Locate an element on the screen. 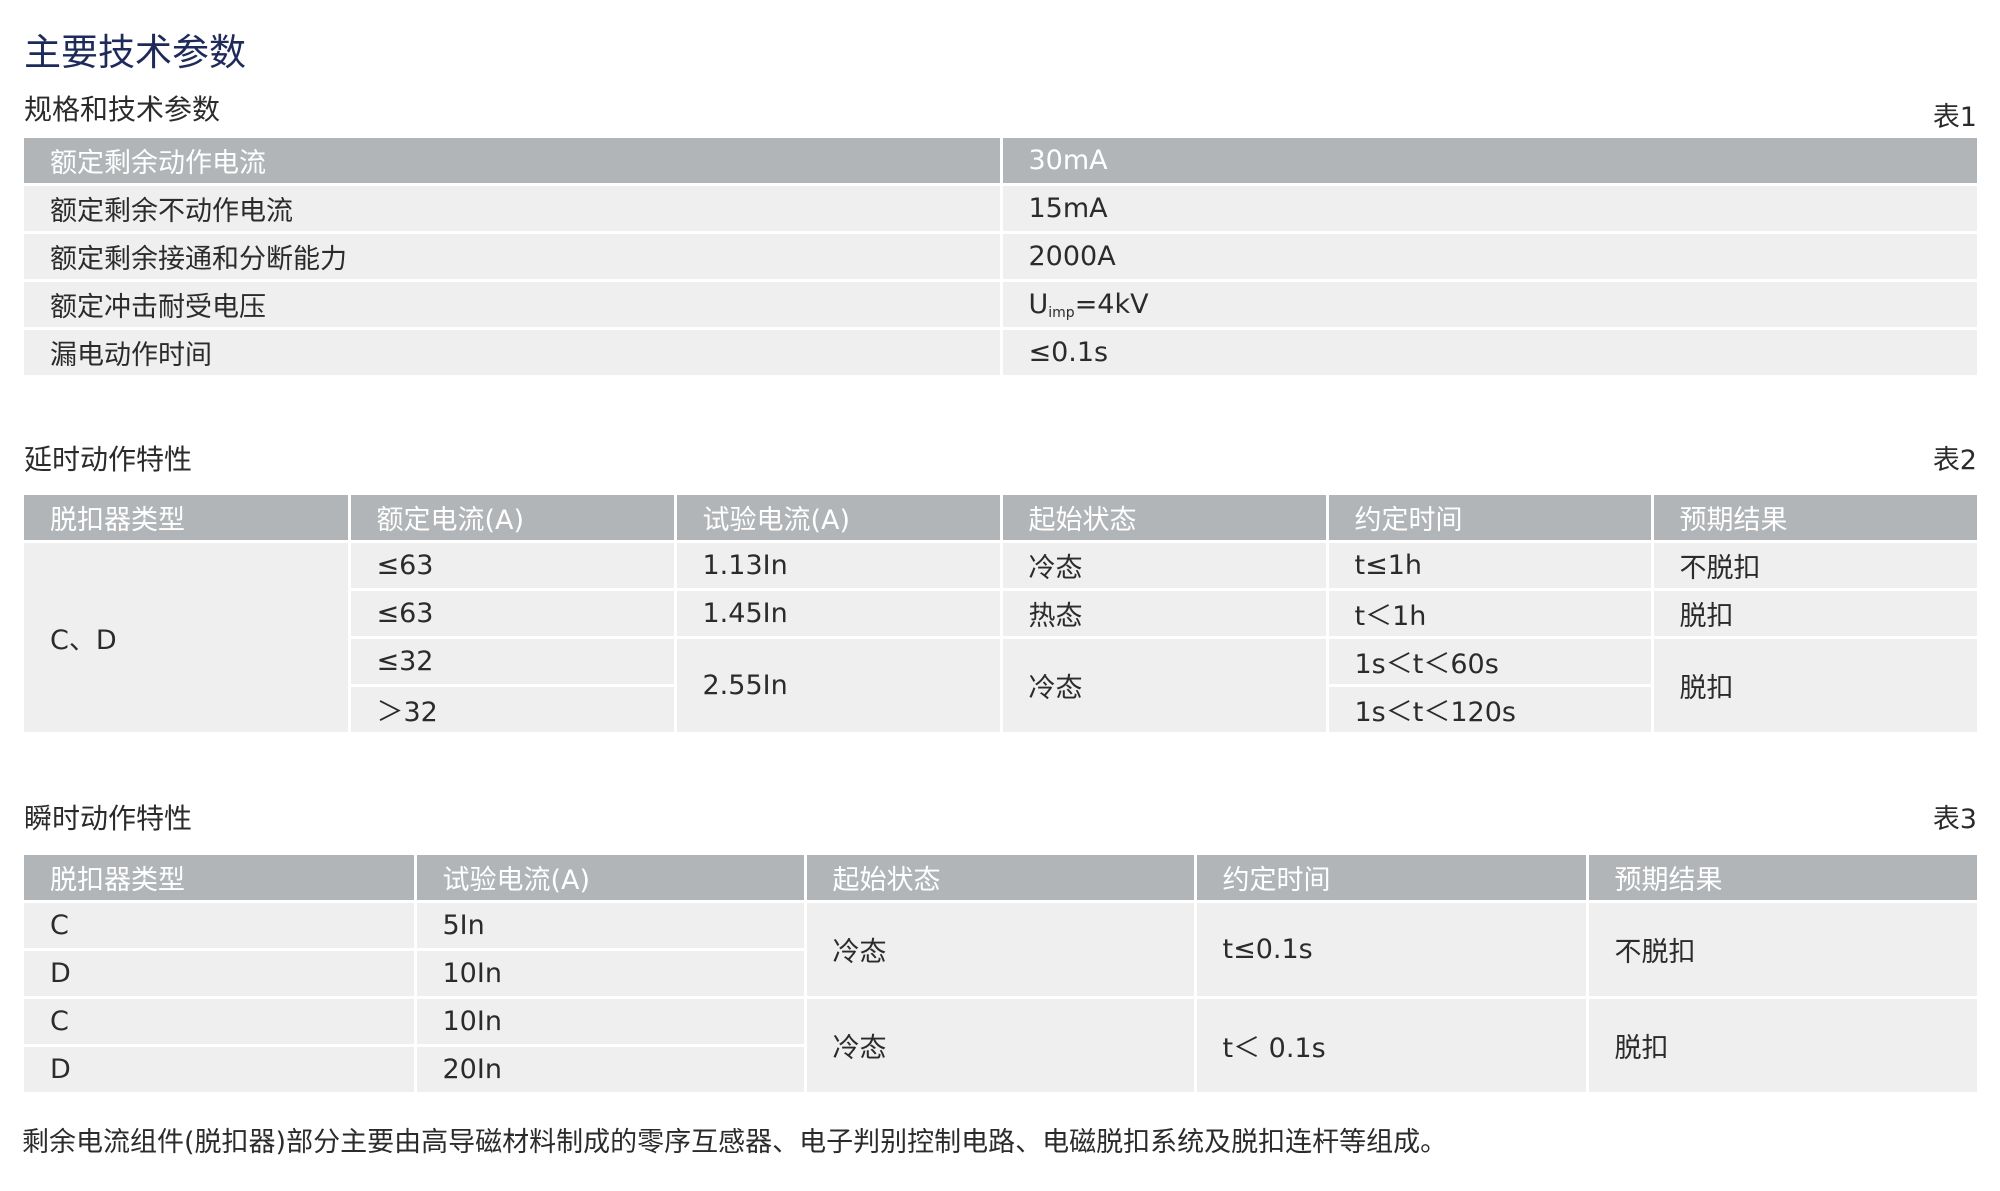 The height and width of the screenshot is (1191, 2000). rated-current: ＞32 is located at coordinates (513, 709).